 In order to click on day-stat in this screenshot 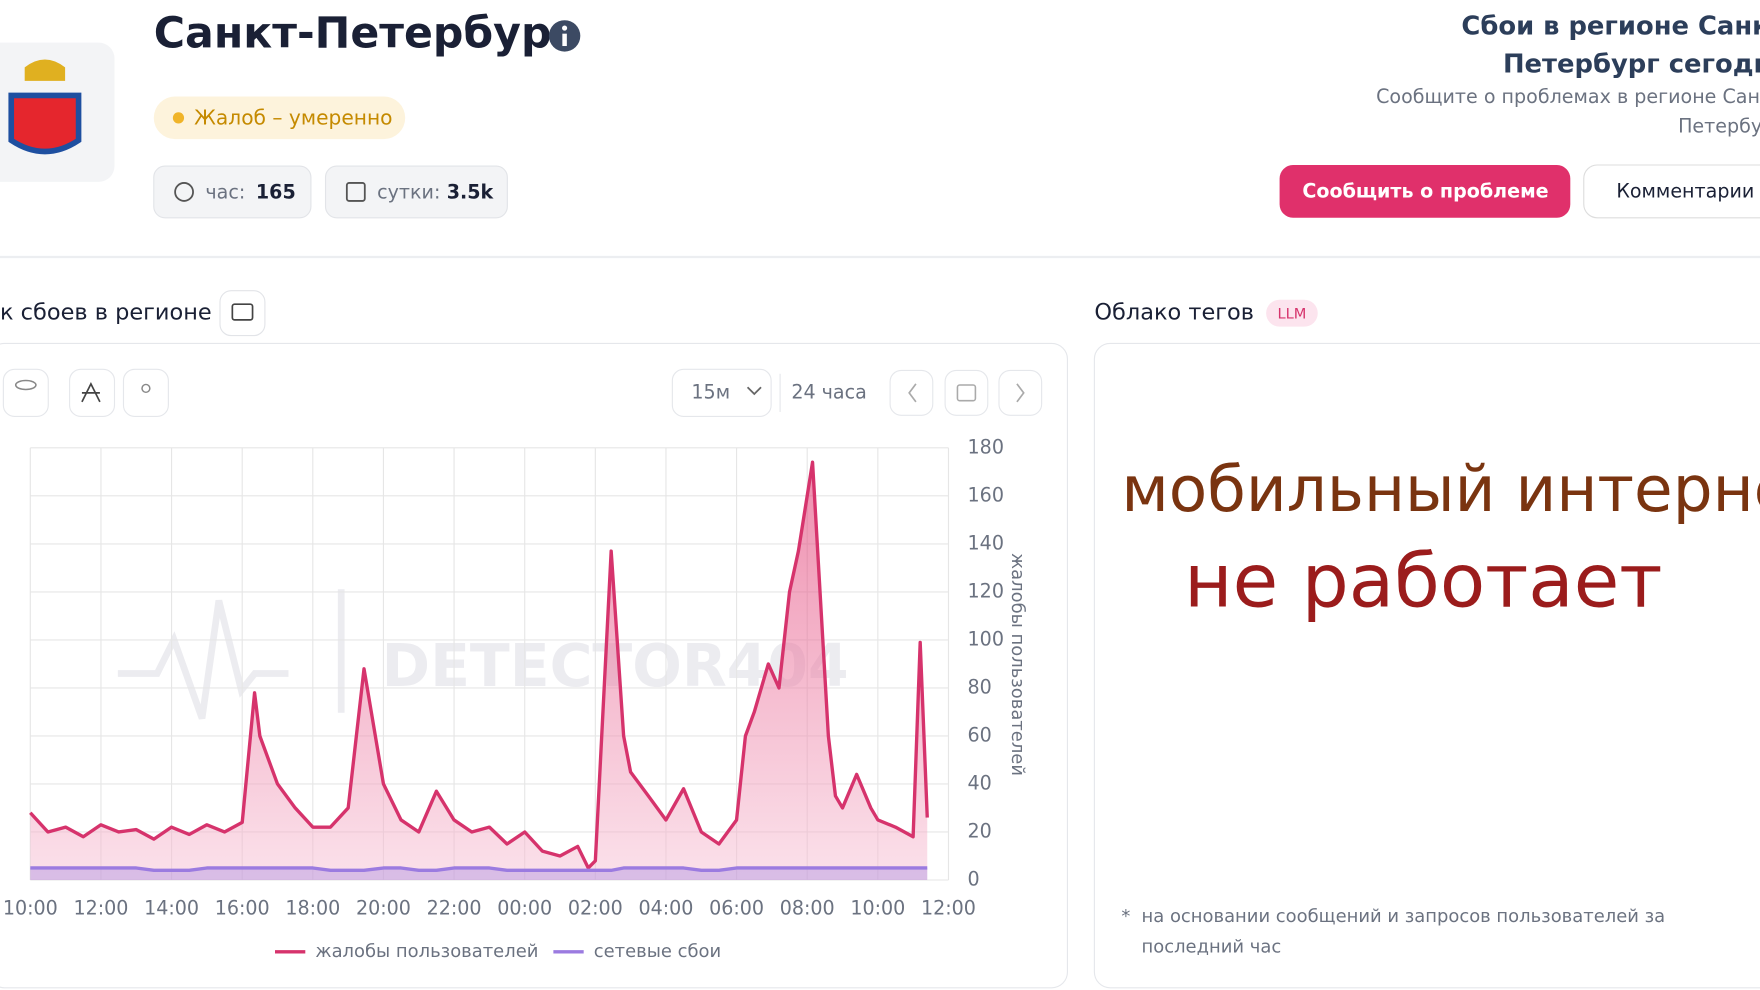, I will do `click(416, 192)`.